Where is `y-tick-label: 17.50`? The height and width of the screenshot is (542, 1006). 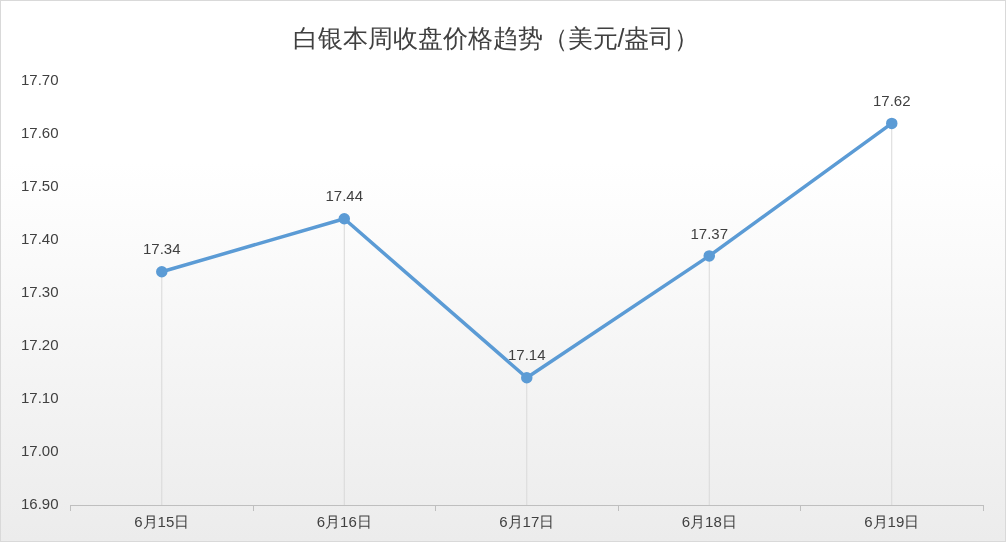 y-tick-label: 17.50 is located at coordinates (39, 186).